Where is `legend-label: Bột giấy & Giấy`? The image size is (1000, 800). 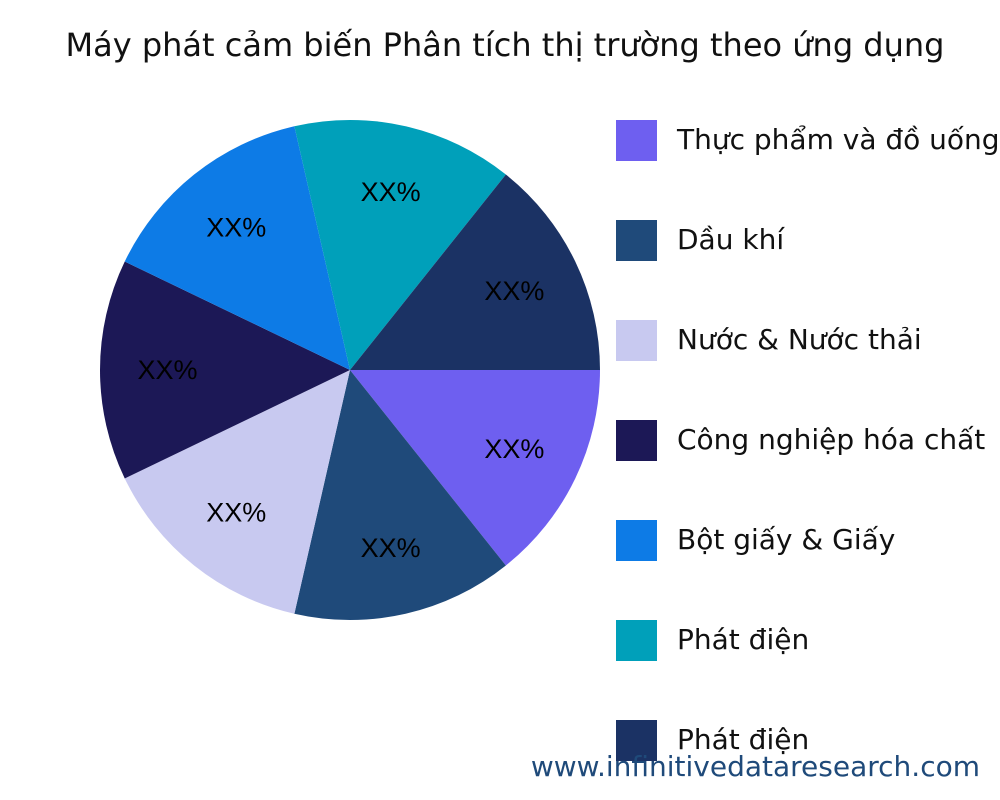 legend-label: Bột giấy & Giấy is located at coordinates (786, 539).